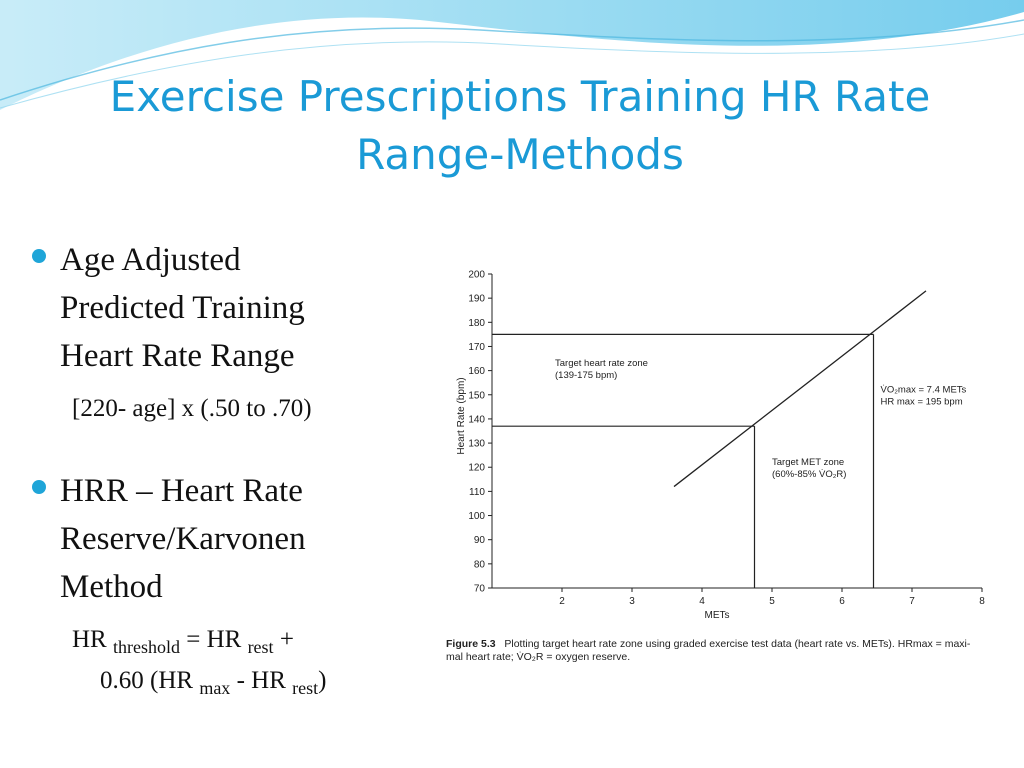  Describe the element at coordinates (476, 323) in the screenshot. I see `y-tick-label: 180` at that location.